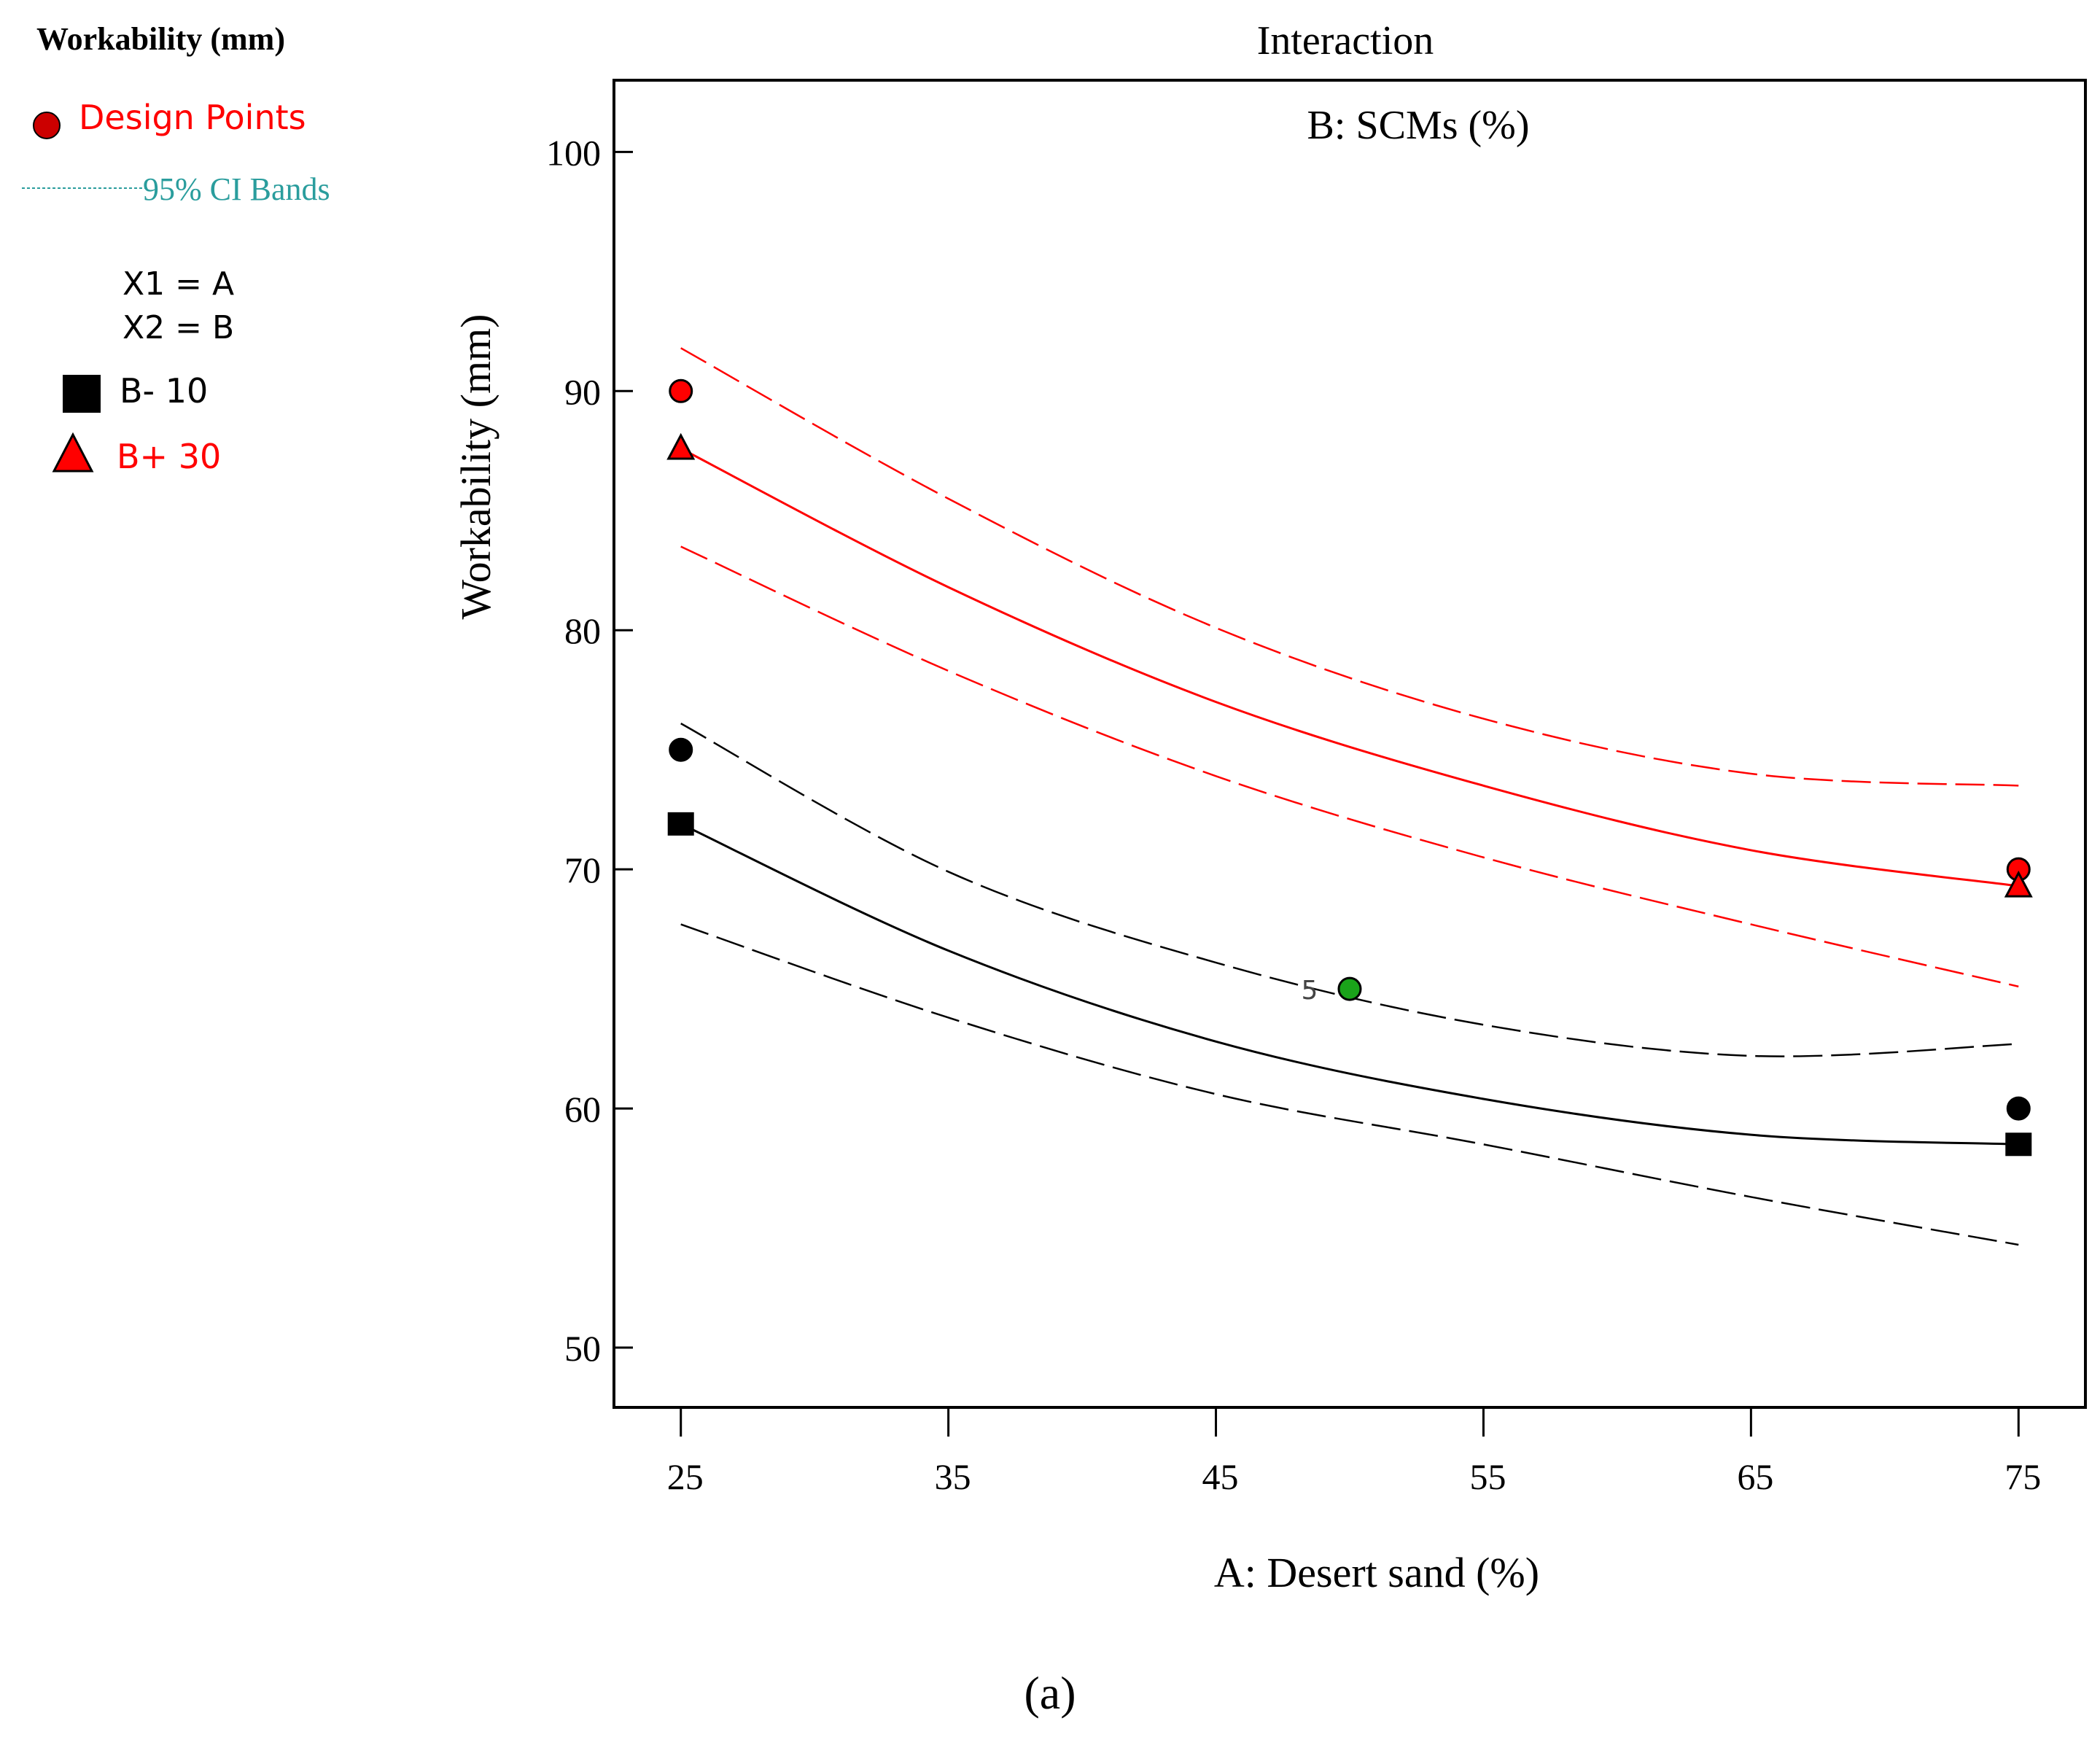 This screenshot has height=1737, width=2100. What do you see at coordinates (1487, 1476) in the screenshot?
I see `x-tick-label: 55` at bounding box center [1487, 1476].